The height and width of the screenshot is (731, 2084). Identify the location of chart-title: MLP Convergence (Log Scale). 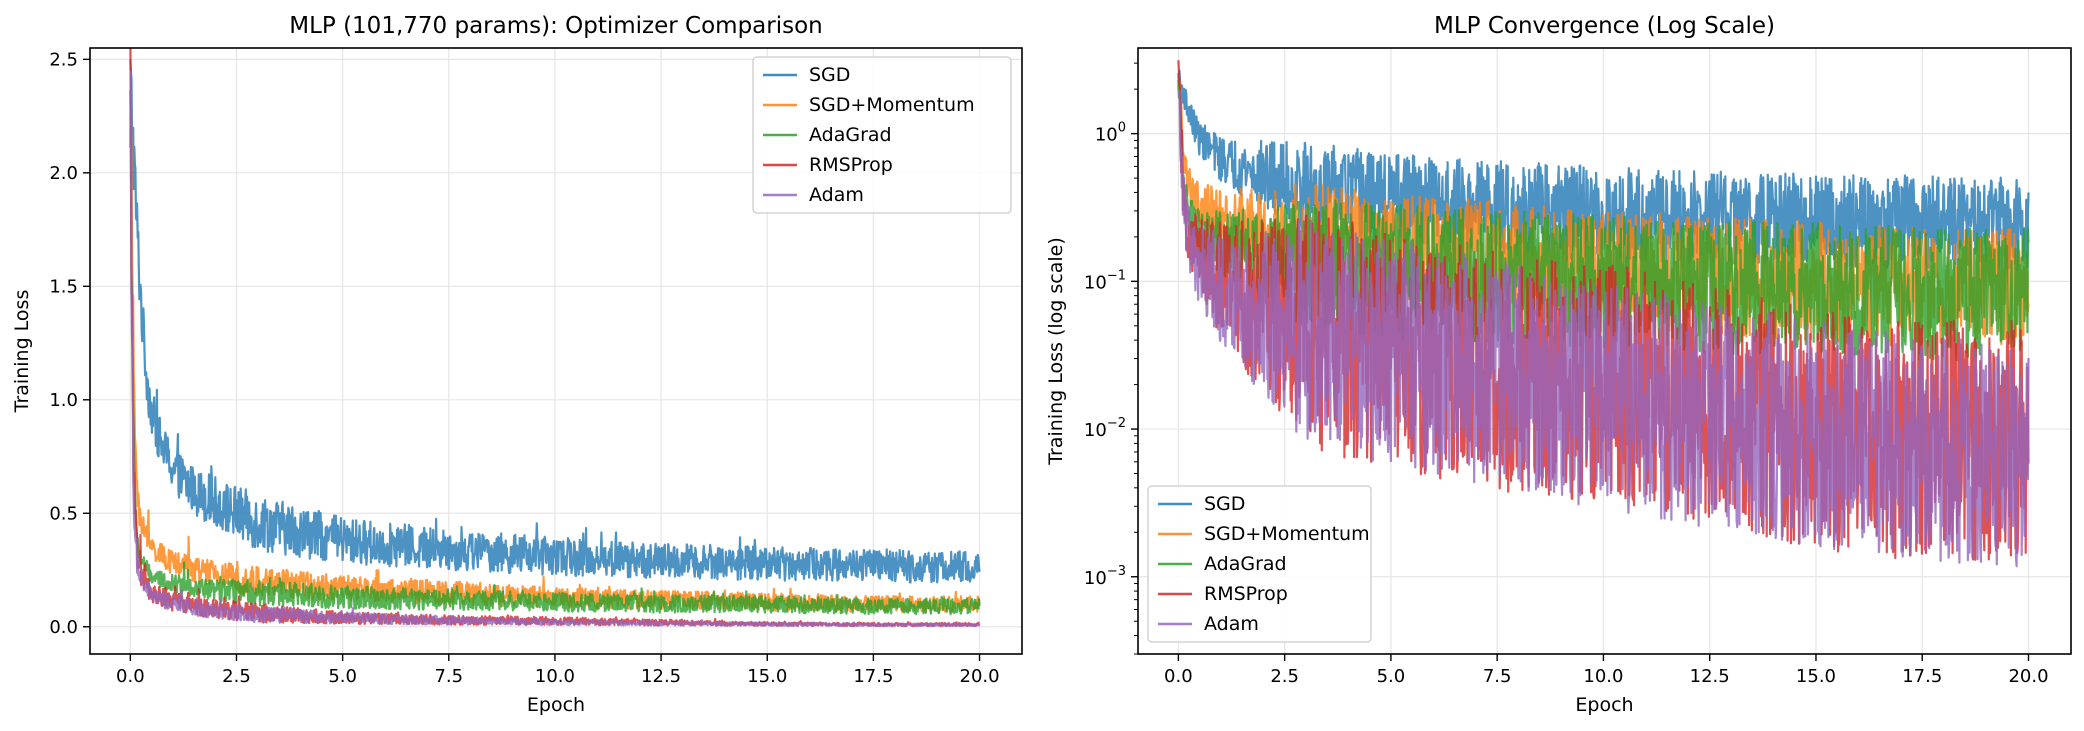
(1604, 26).